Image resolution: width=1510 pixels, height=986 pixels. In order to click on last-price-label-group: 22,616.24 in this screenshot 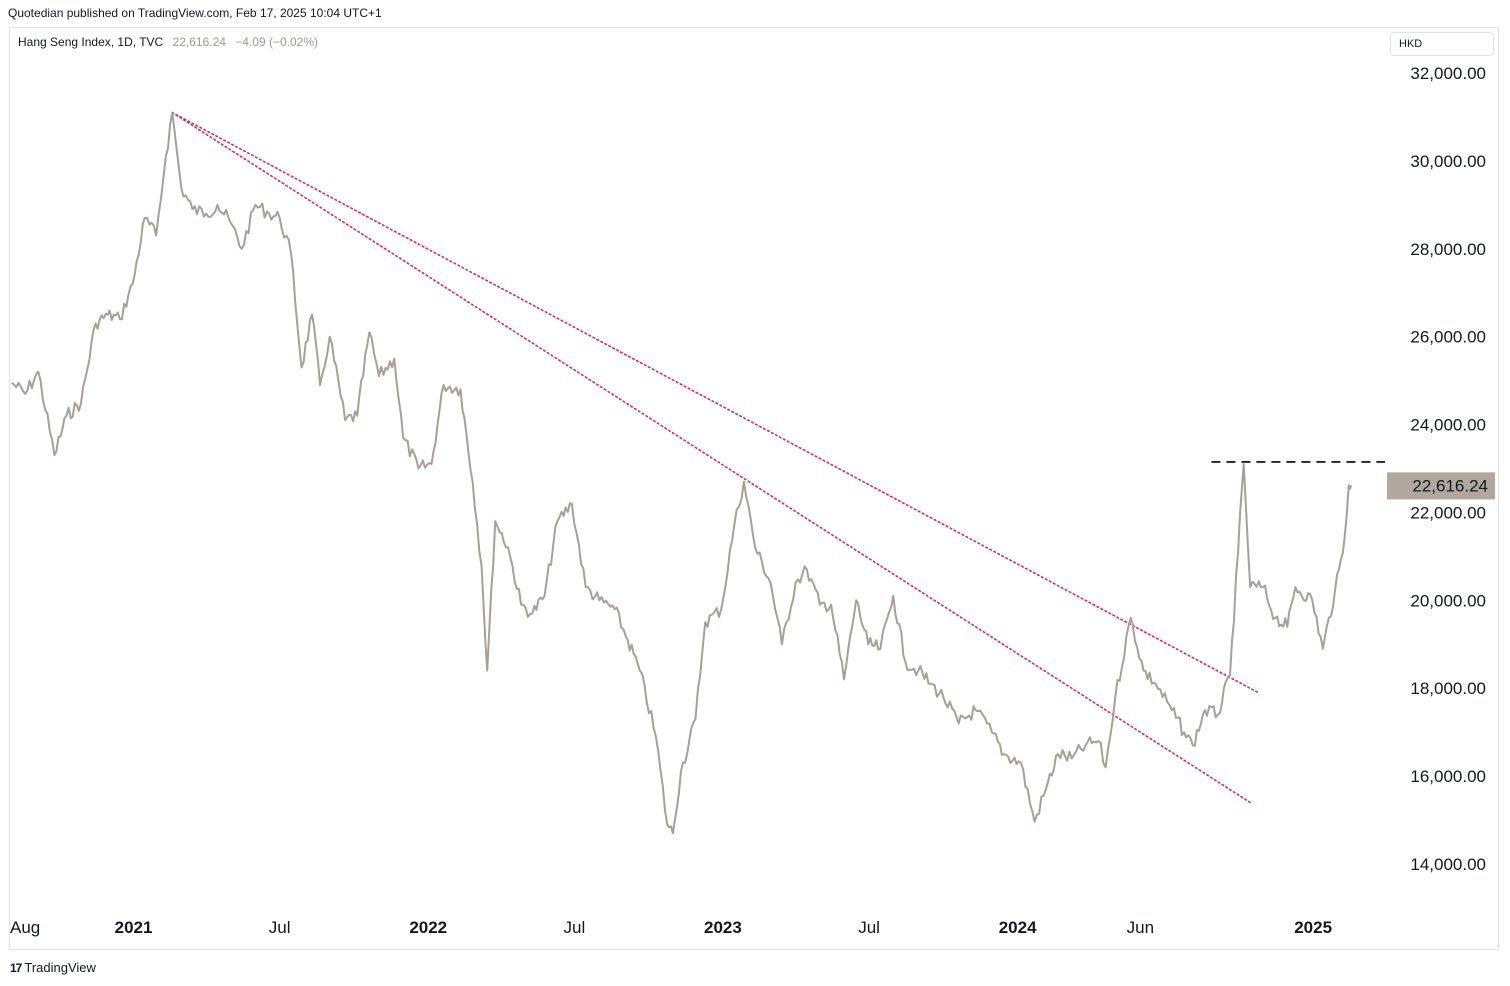, I will do `click(1441, 486)`.